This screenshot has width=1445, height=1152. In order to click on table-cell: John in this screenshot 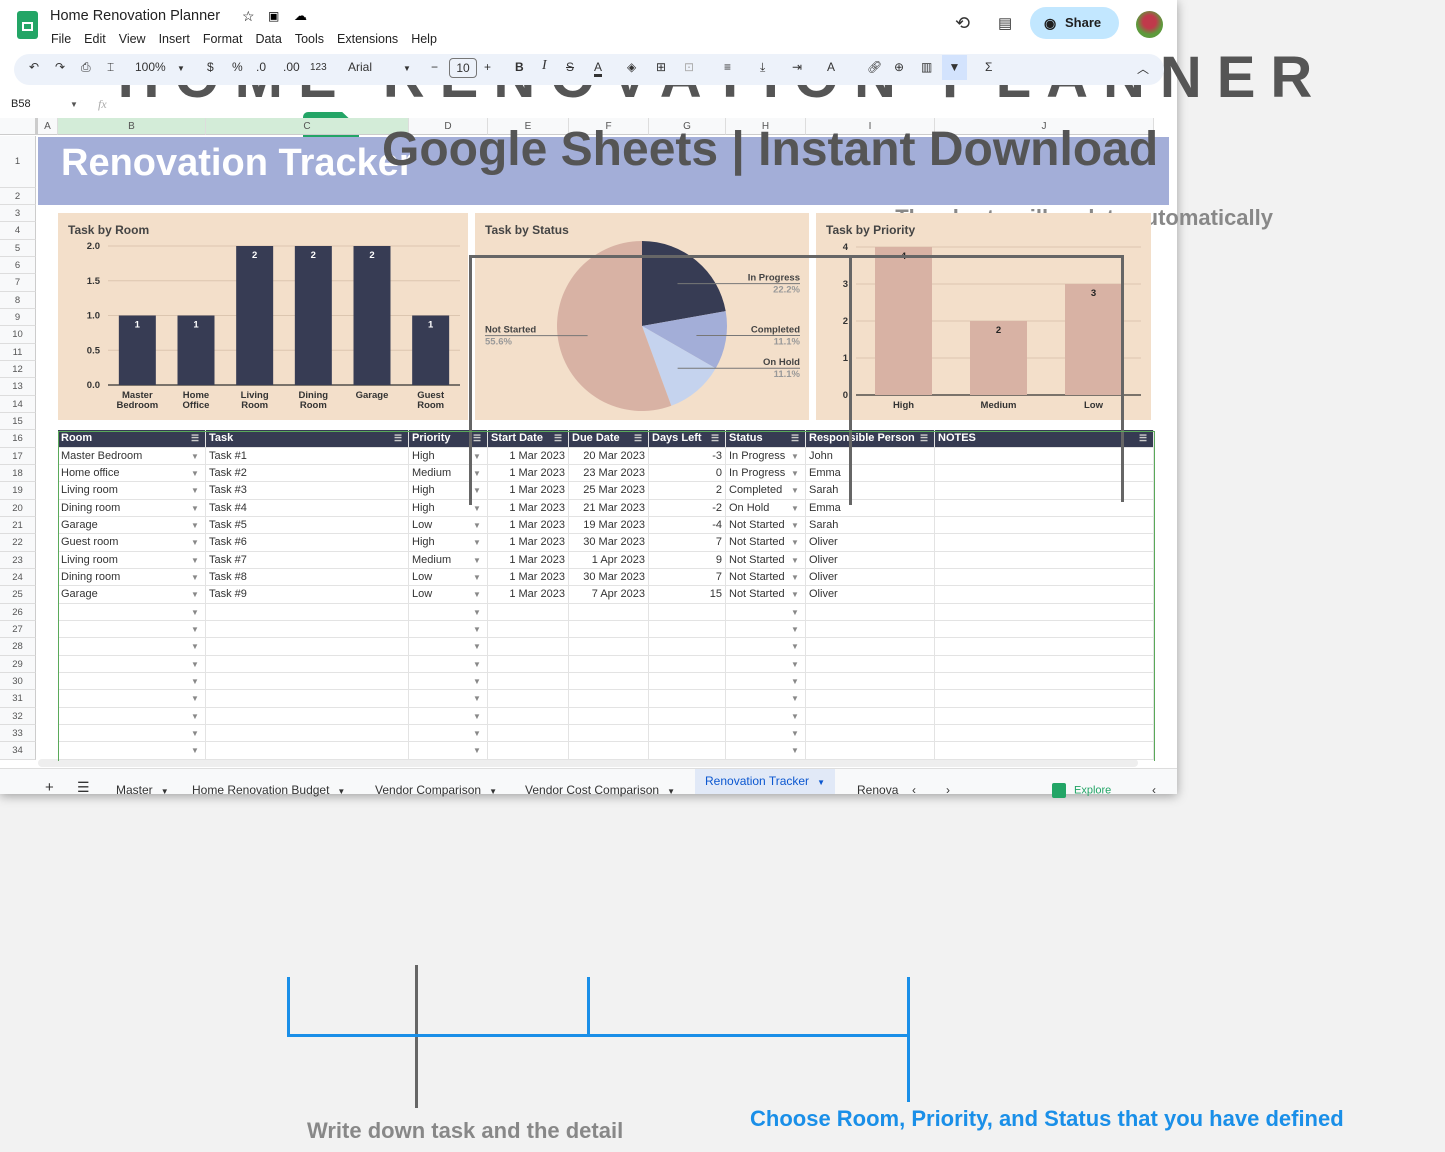, I will do `click(870, 456)`.